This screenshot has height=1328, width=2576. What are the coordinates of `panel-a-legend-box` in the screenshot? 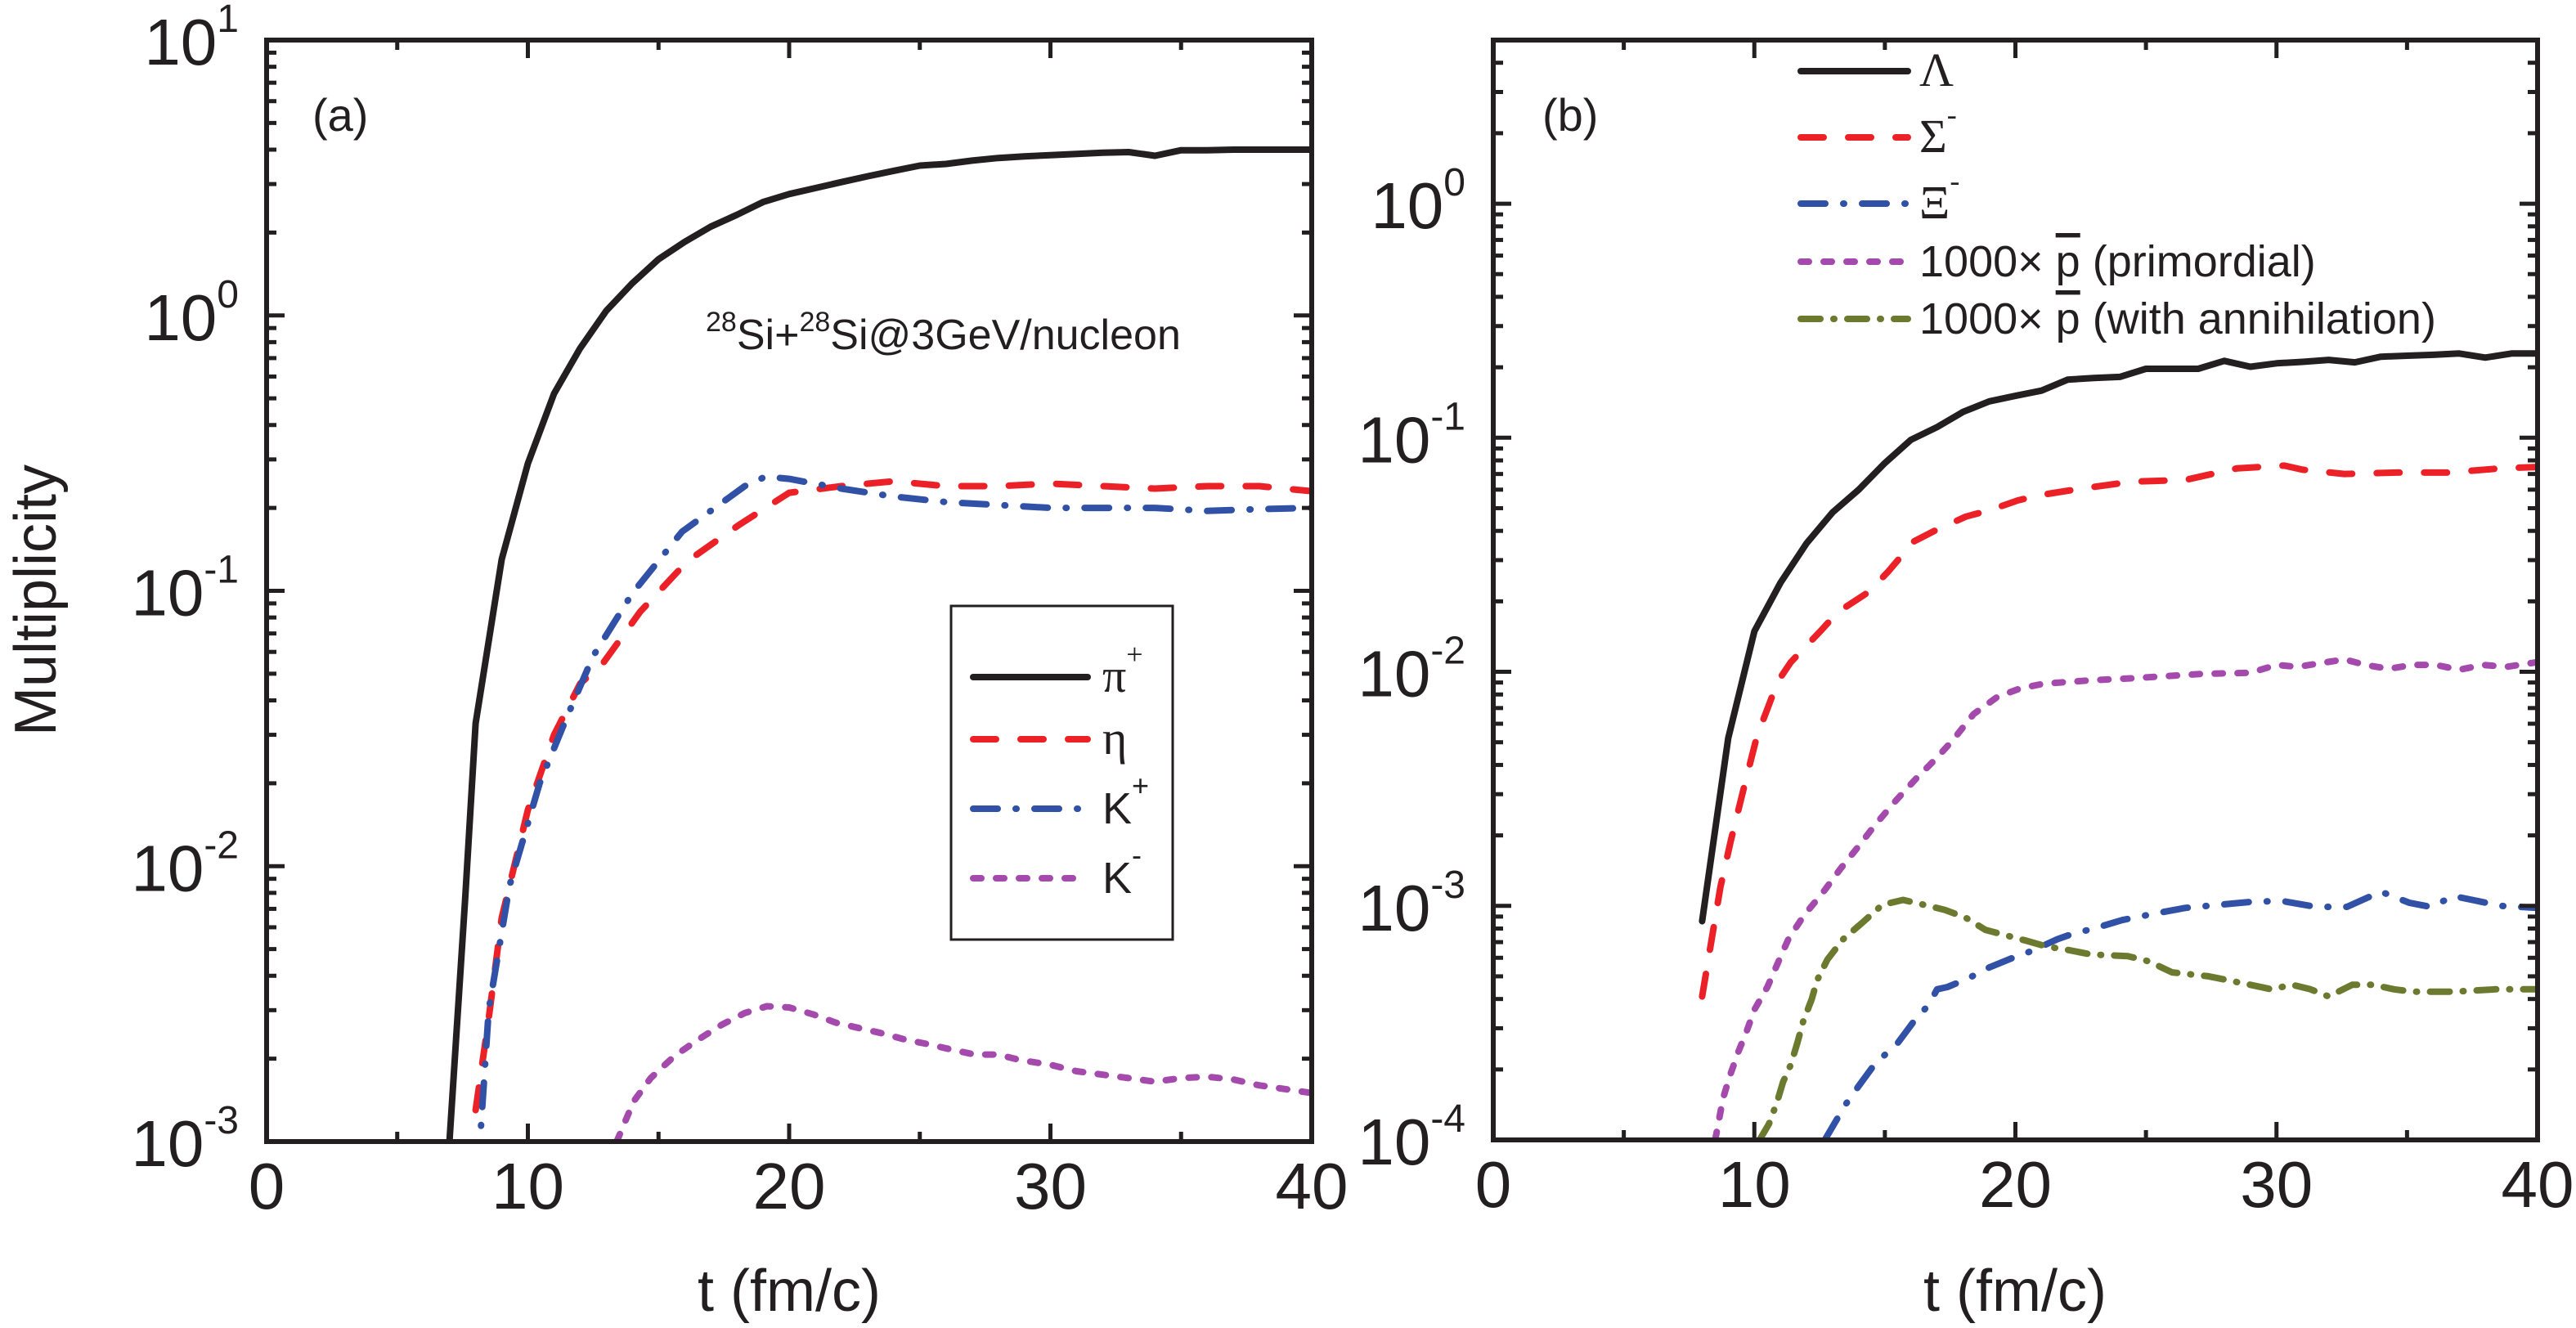 It's located at (1061, 773).